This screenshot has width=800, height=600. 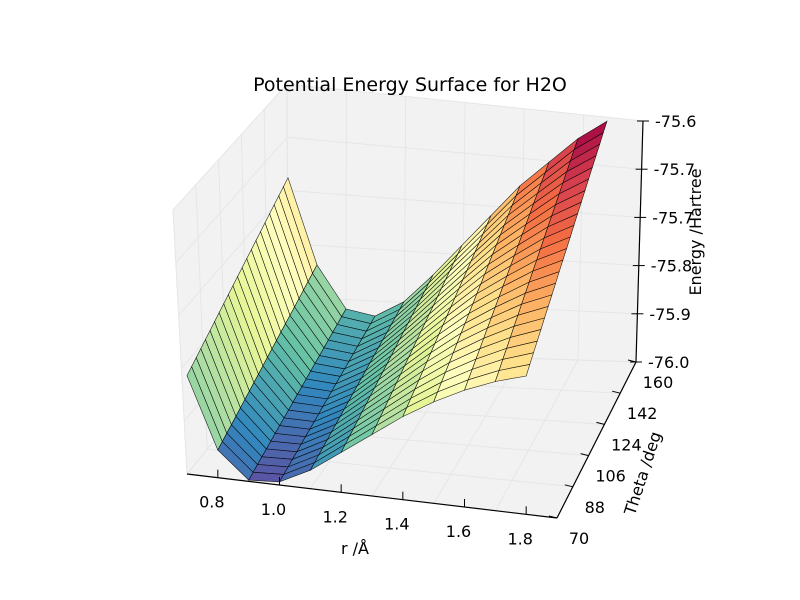 I want to click on x-tick-label: 1.4, so click(x=396, y=524).